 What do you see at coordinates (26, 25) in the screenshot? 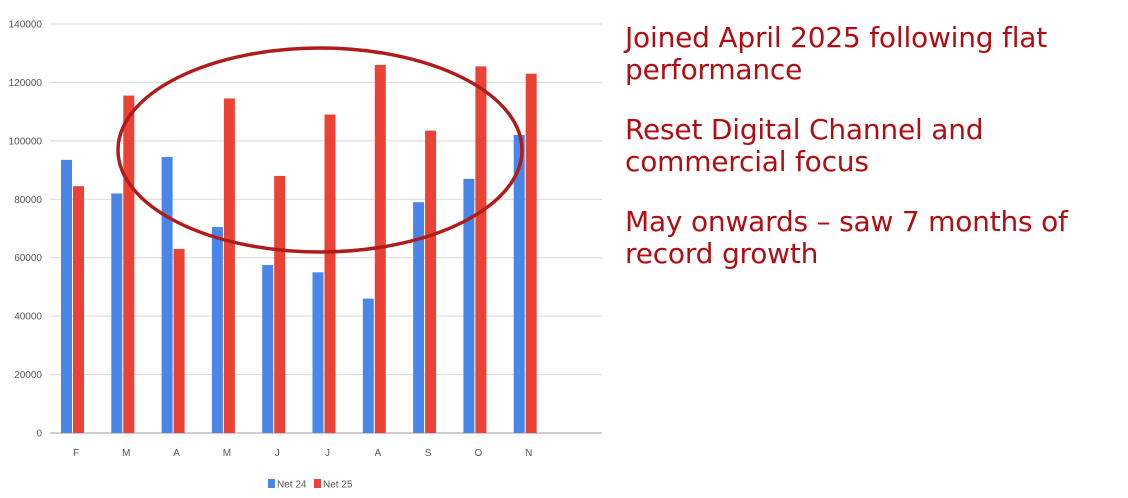
I see `y-tick-label: 140000` at bounding box center [26, 25].